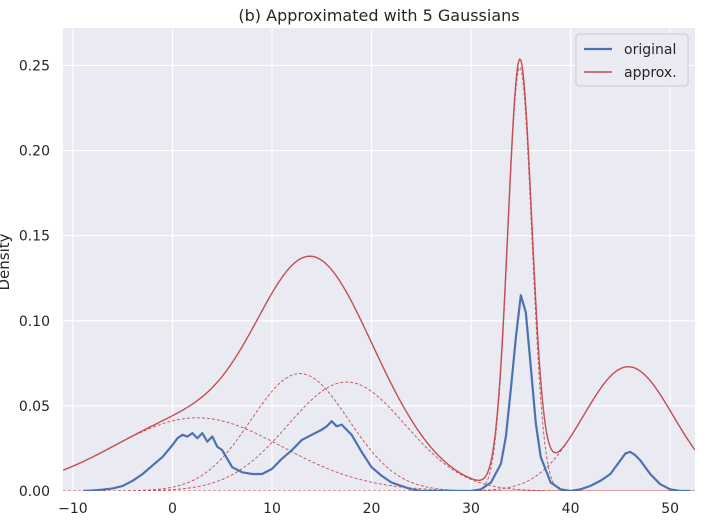 This screenshot has width=704, height=527. Describe the element at coordinates (379, 454) in the screenshot. I see `component-curve` at that location.